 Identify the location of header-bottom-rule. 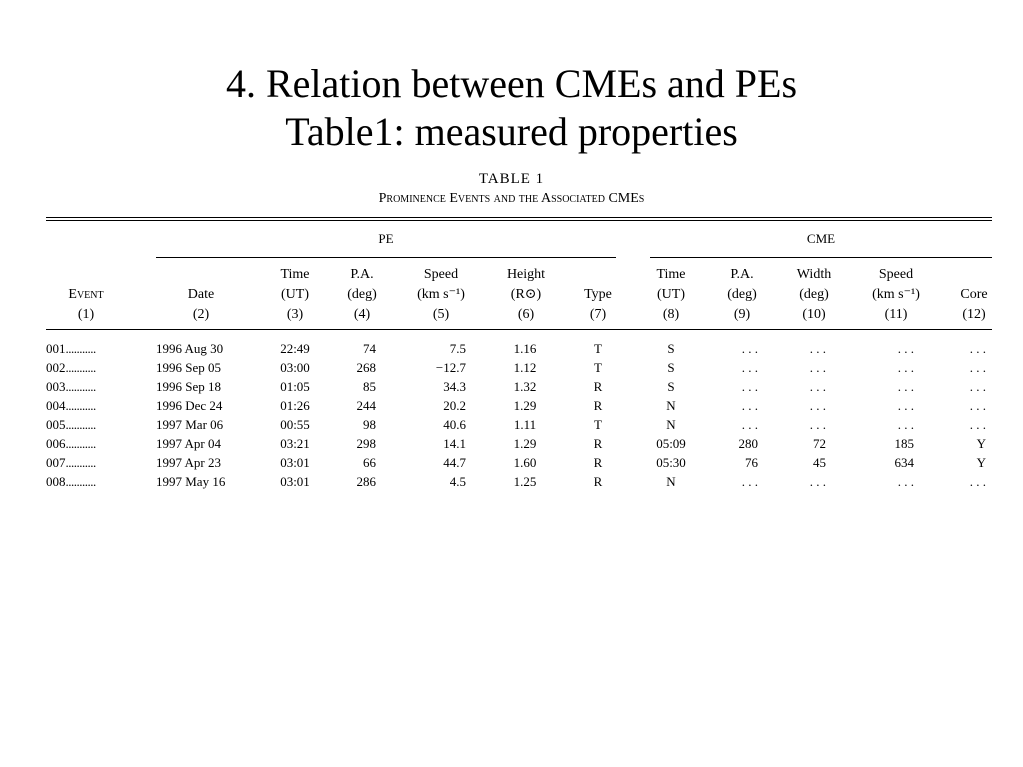
(519, 329).